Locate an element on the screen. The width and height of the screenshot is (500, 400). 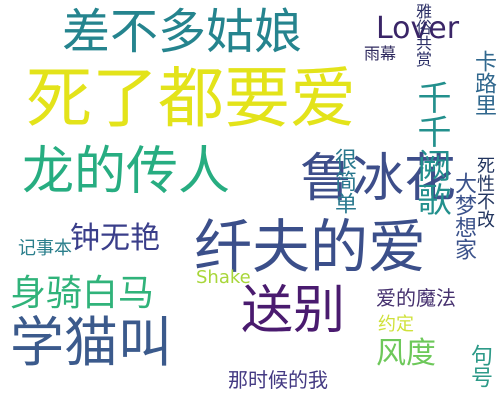
word-7: 身骑白马 is located at coordinates (82, 293).